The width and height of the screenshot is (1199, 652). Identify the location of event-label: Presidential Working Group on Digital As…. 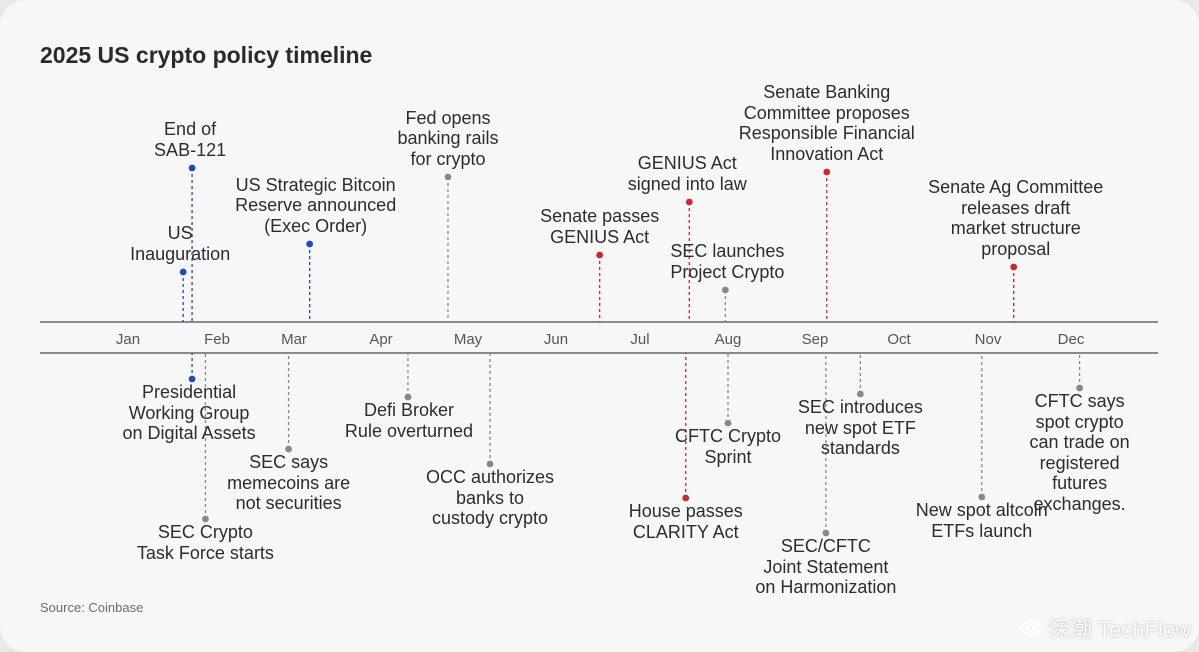
(189, 412).